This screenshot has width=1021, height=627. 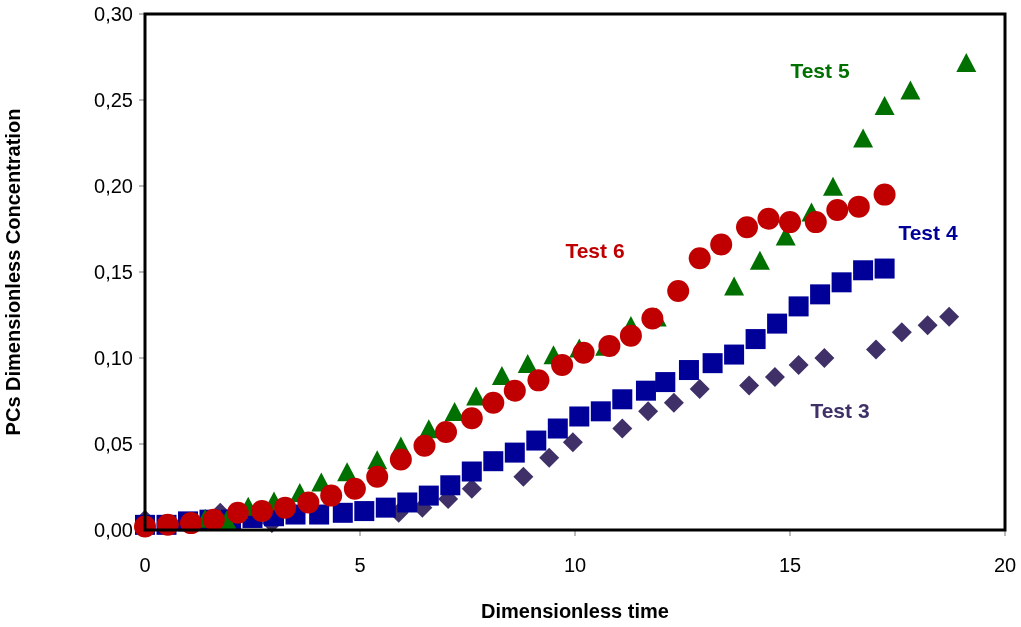 What do you see at coordinates (113, 100) in the screenshot?
I see `y-tick-label: 0,25` at bounding box center [113, 100].